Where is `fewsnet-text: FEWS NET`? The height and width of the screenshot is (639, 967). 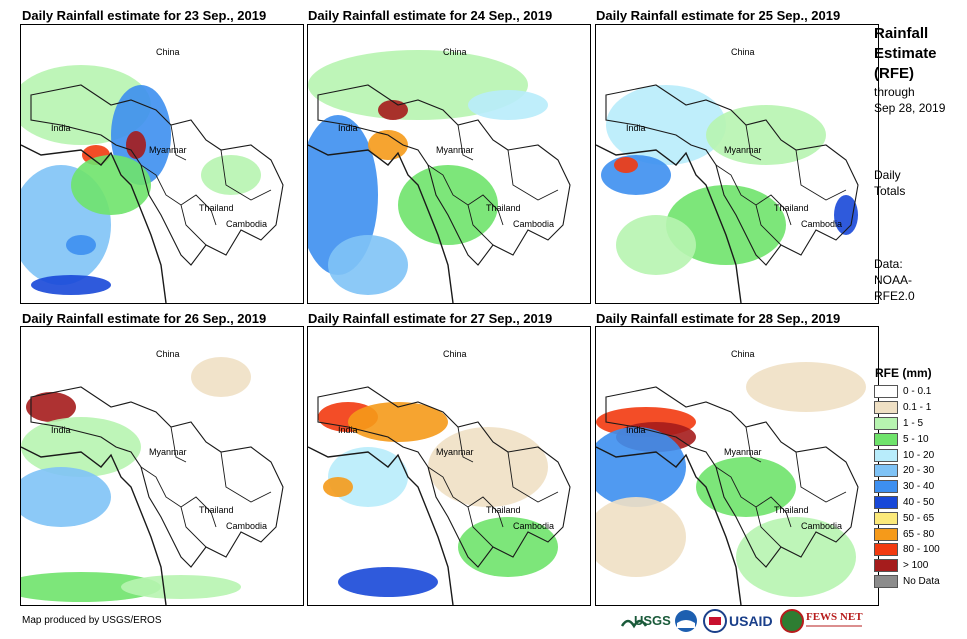
fewsnet-text: FEWS NET is located at coordinates (834, 617).